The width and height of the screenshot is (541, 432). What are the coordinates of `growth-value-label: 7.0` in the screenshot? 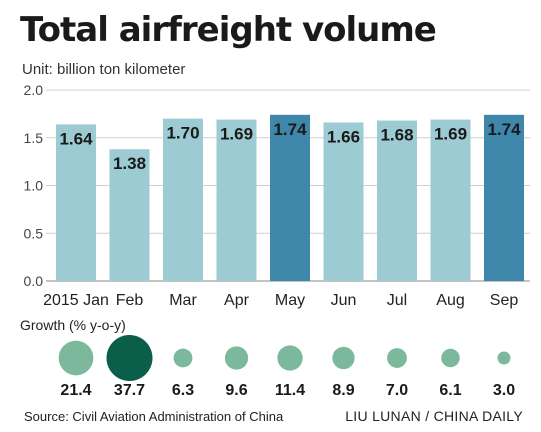 It's located at (397, 390).